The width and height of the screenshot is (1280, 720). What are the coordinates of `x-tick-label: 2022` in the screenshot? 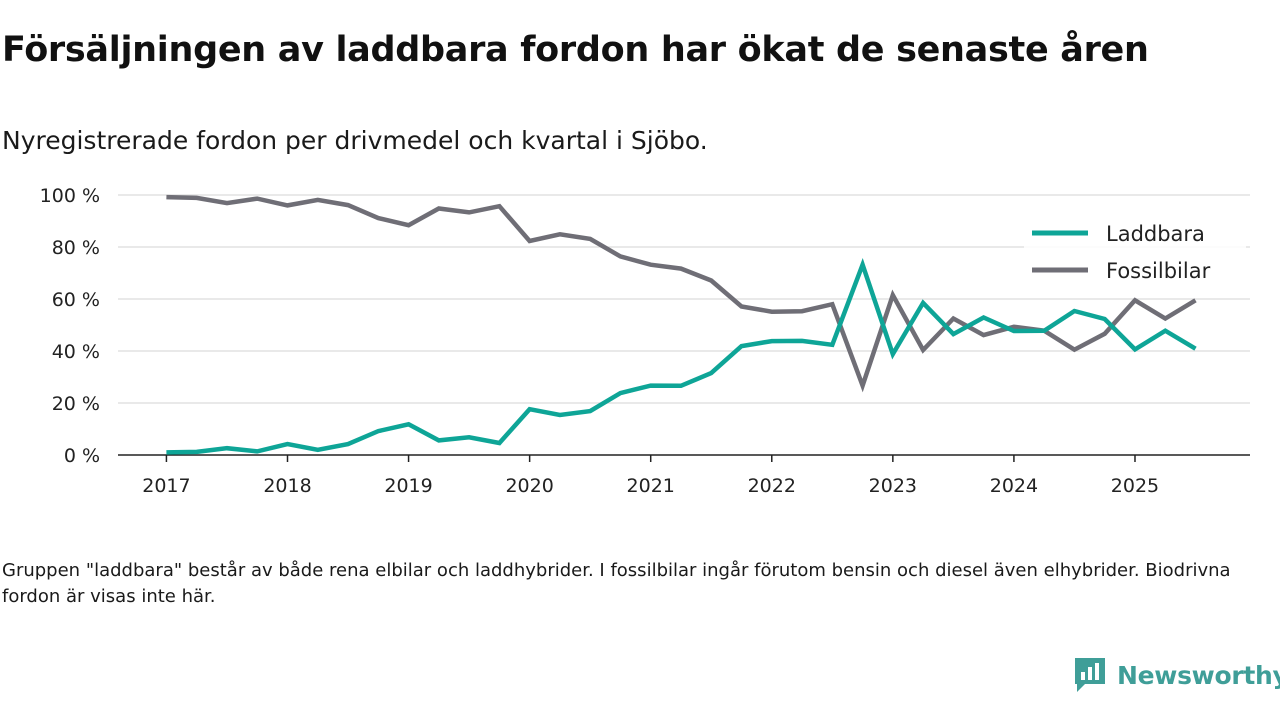 It's located at (772, 486).